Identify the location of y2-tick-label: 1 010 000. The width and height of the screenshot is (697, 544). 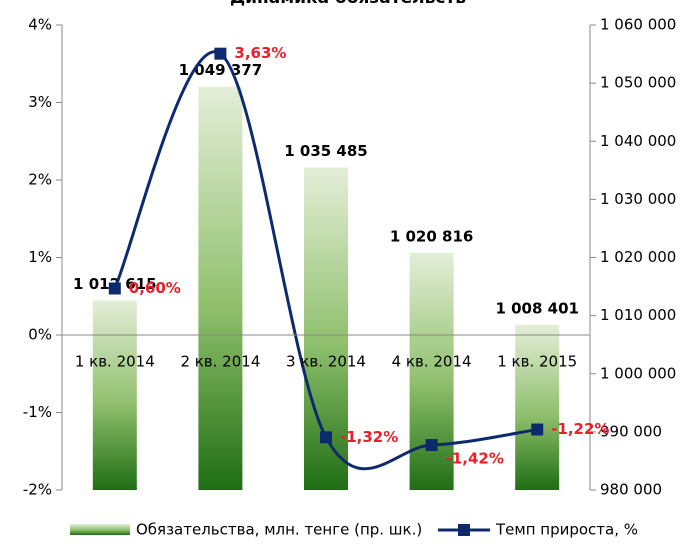
(638, 315).